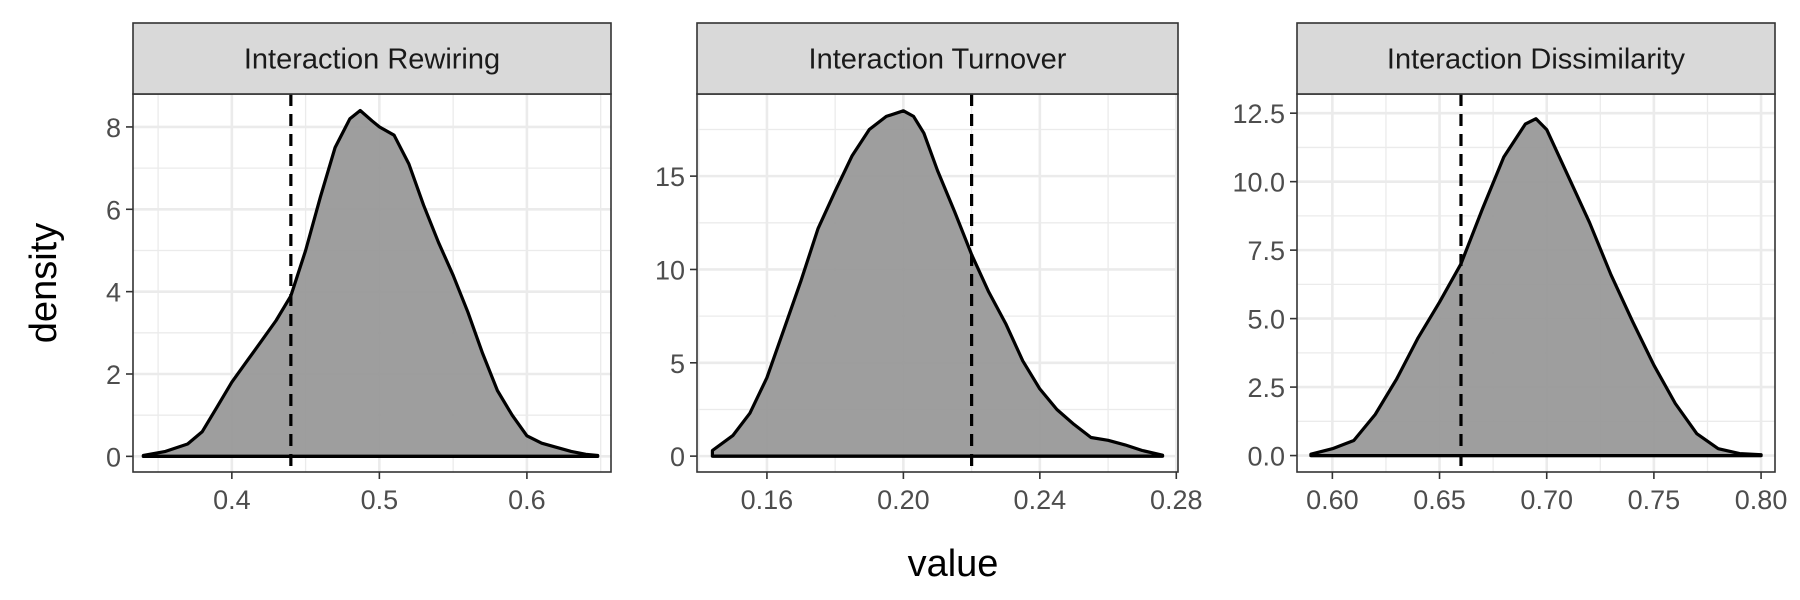 The width and height of the screenshot is (1800, 600). I want to click on x-tick-label: 0.6, so click(527, 500).